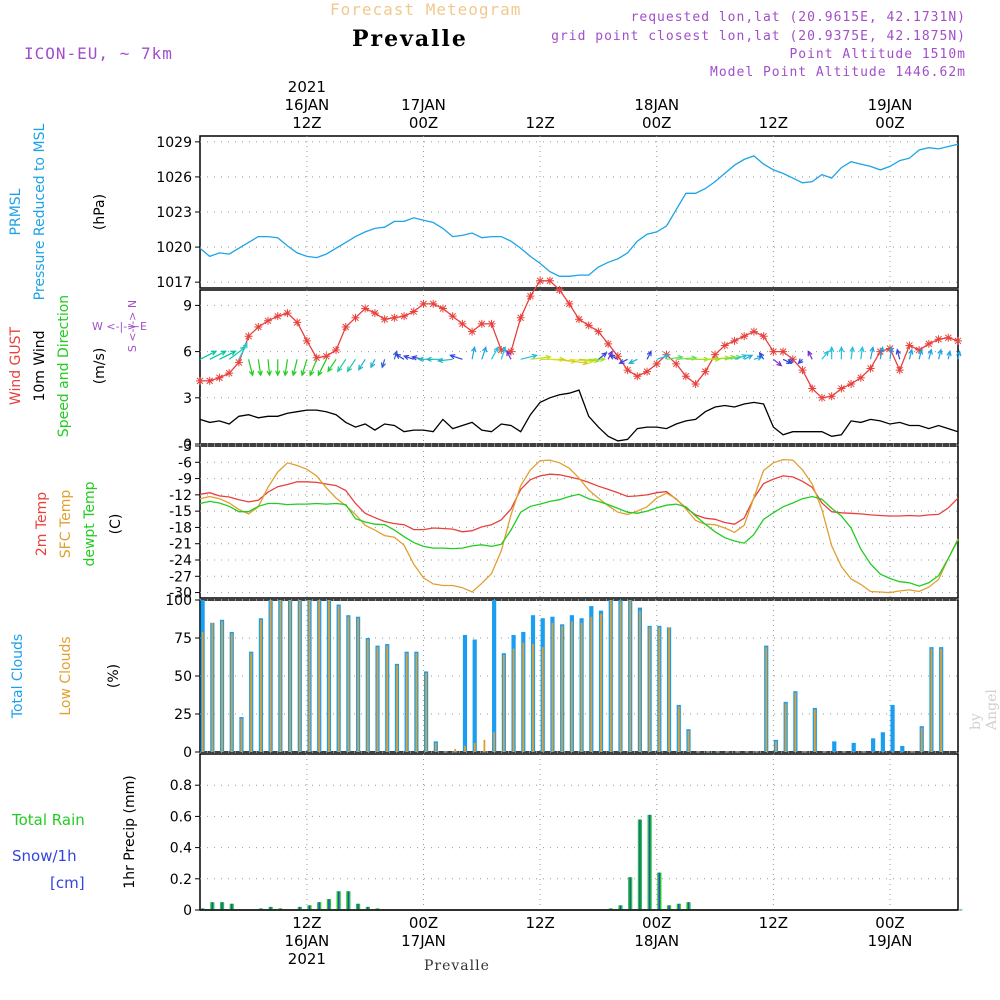  I want to click on model-point-altitude: Model Point Altitude 1446.62m, so click(838, 72).